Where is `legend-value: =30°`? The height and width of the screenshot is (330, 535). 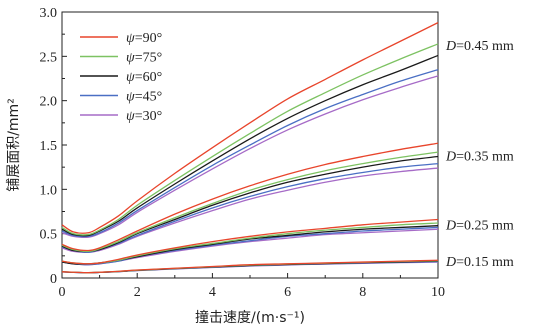 legend-value: =30° is located at coordinates (149, 116).